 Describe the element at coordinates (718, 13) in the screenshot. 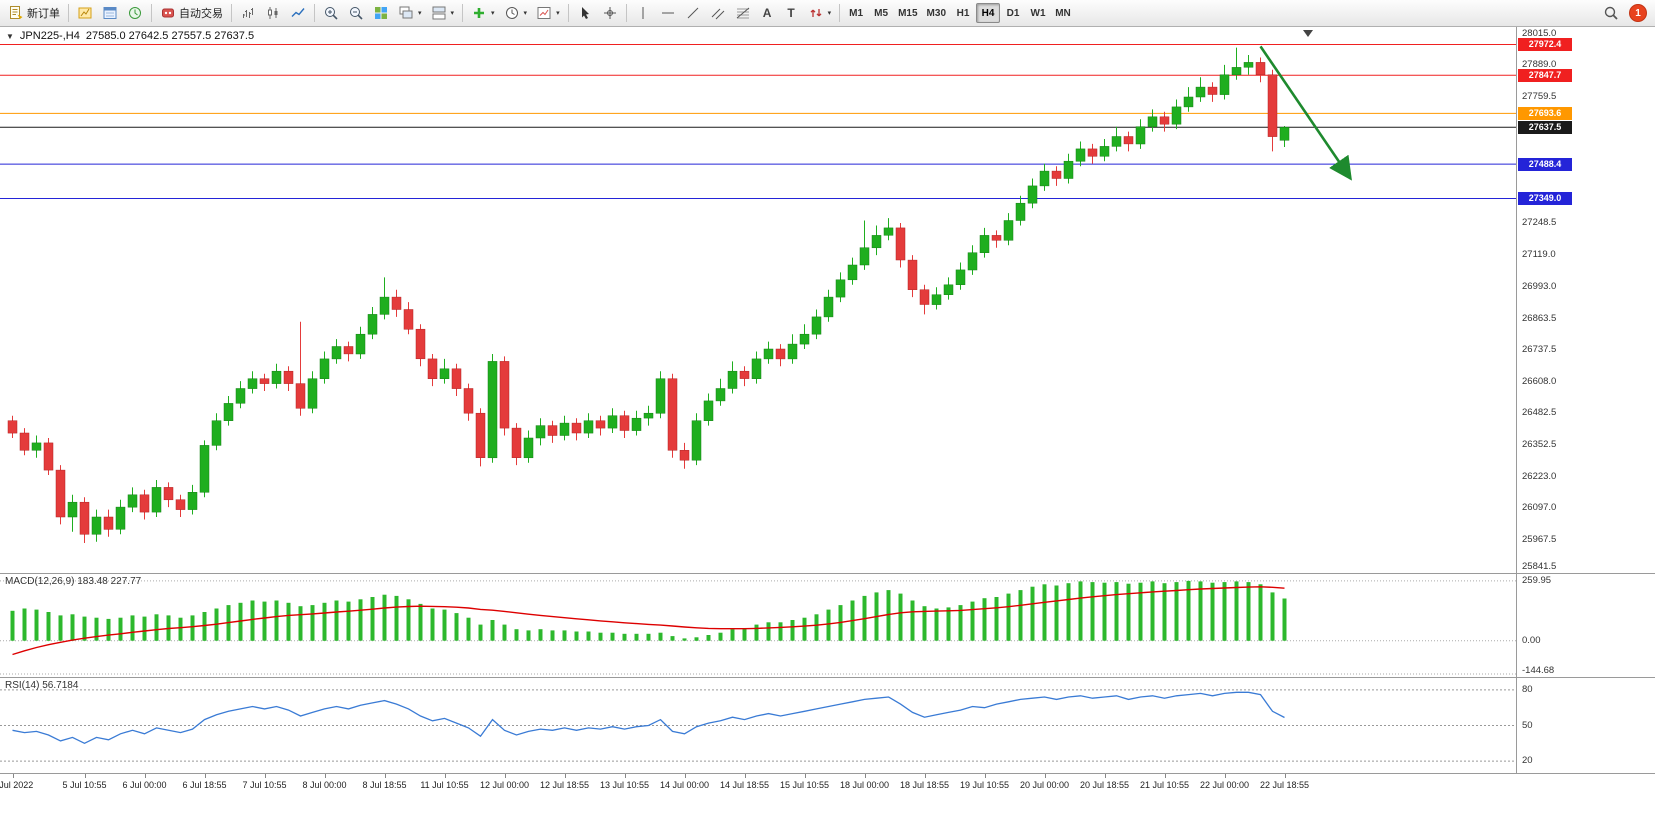

I see `channel-button` at that location.